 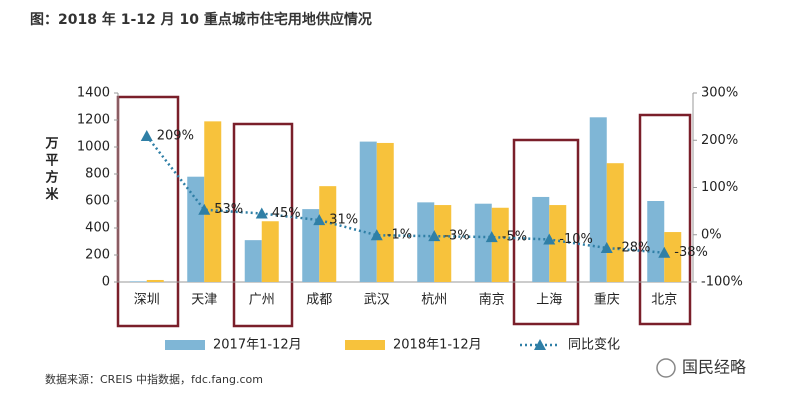 What do you see at coordinates (722, 282) in the screenshot?
I see `y2-tick-label: -100%` at bounding box center [722, 282].